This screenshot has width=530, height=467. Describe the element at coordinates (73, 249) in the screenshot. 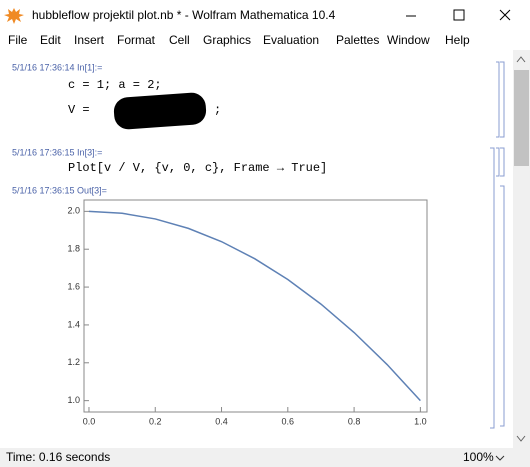

I see `y-tick-label: 1.8` at that location.